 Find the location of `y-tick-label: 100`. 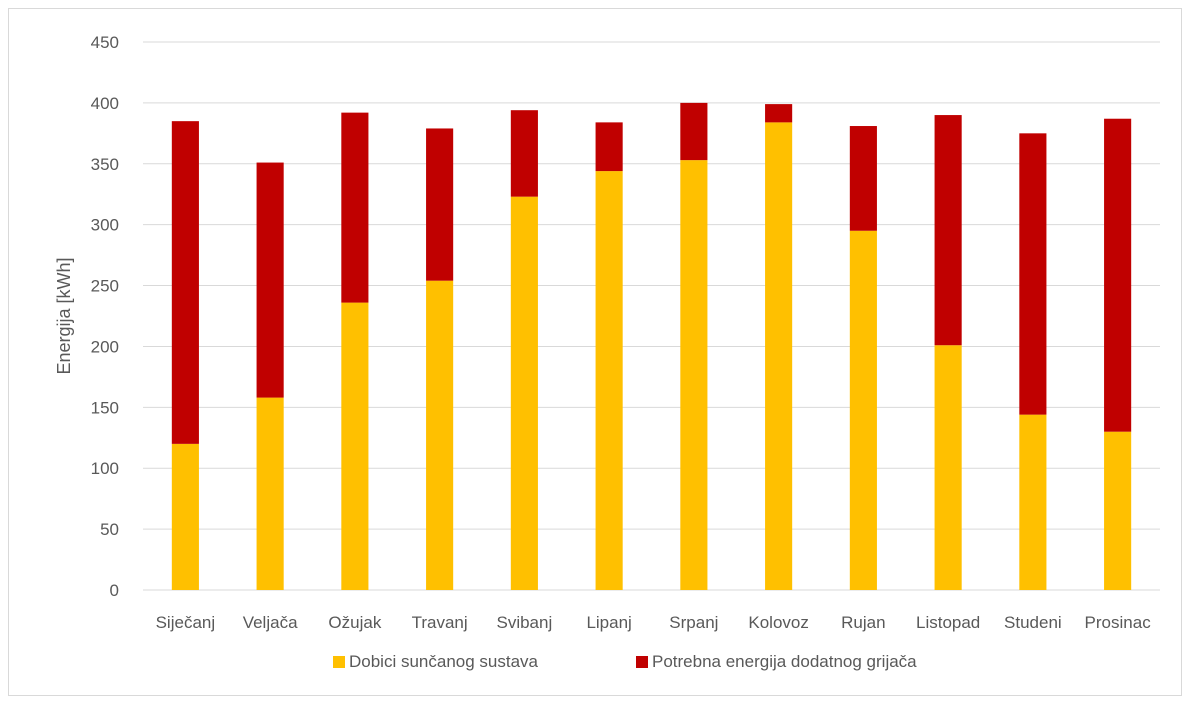

y-tick-label: 100 is located at coordinates (105, 468).